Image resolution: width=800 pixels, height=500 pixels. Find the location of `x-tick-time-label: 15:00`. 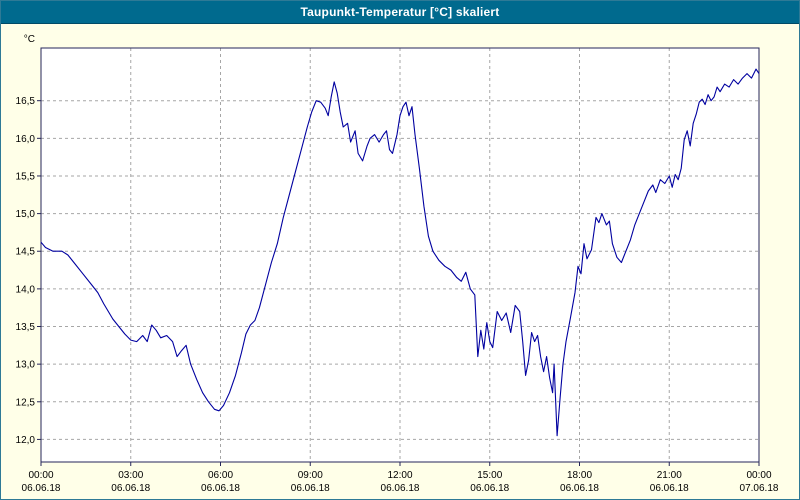

x-tick-time-label: 15:00 is located at coordinates (489, 475).